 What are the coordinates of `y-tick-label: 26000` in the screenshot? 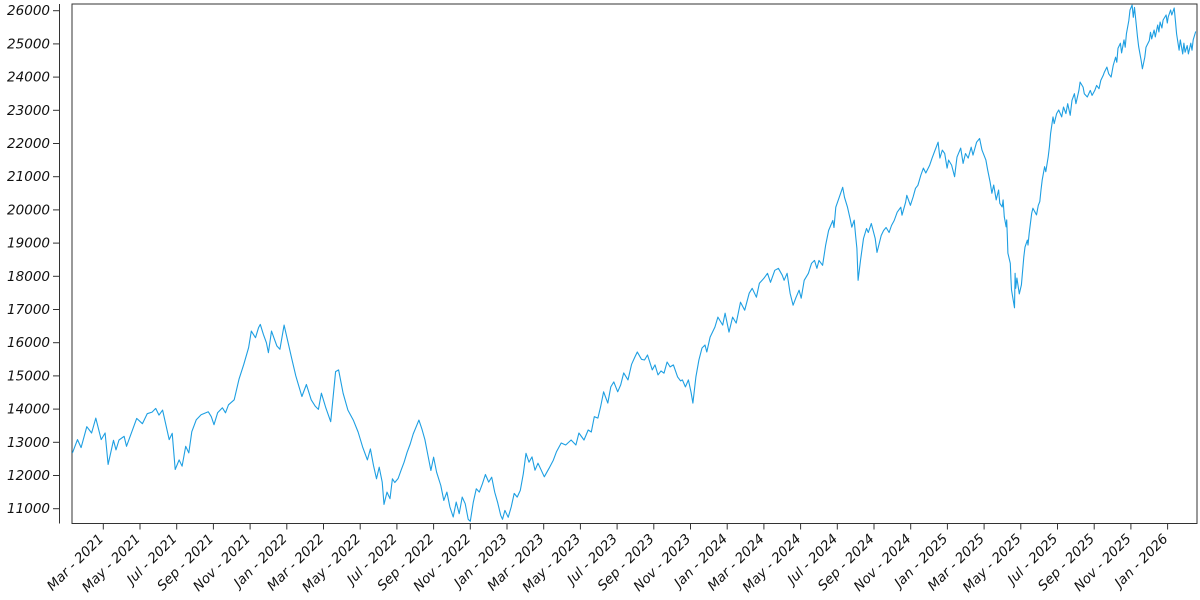 It's located at (28, 11).